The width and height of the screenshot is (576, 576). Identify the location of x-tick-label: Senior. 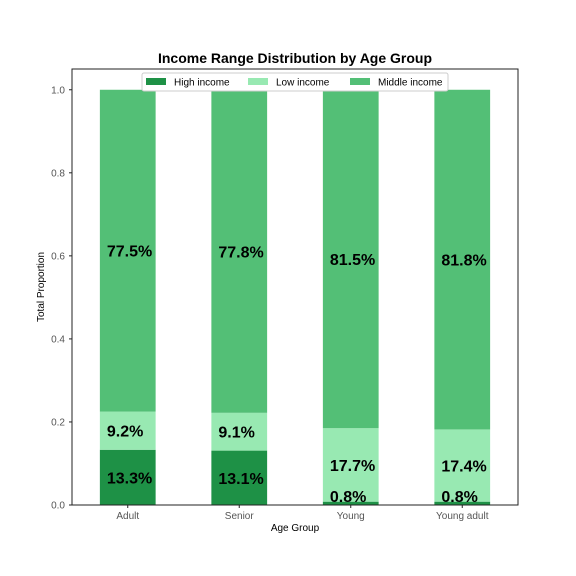
(240, 516).